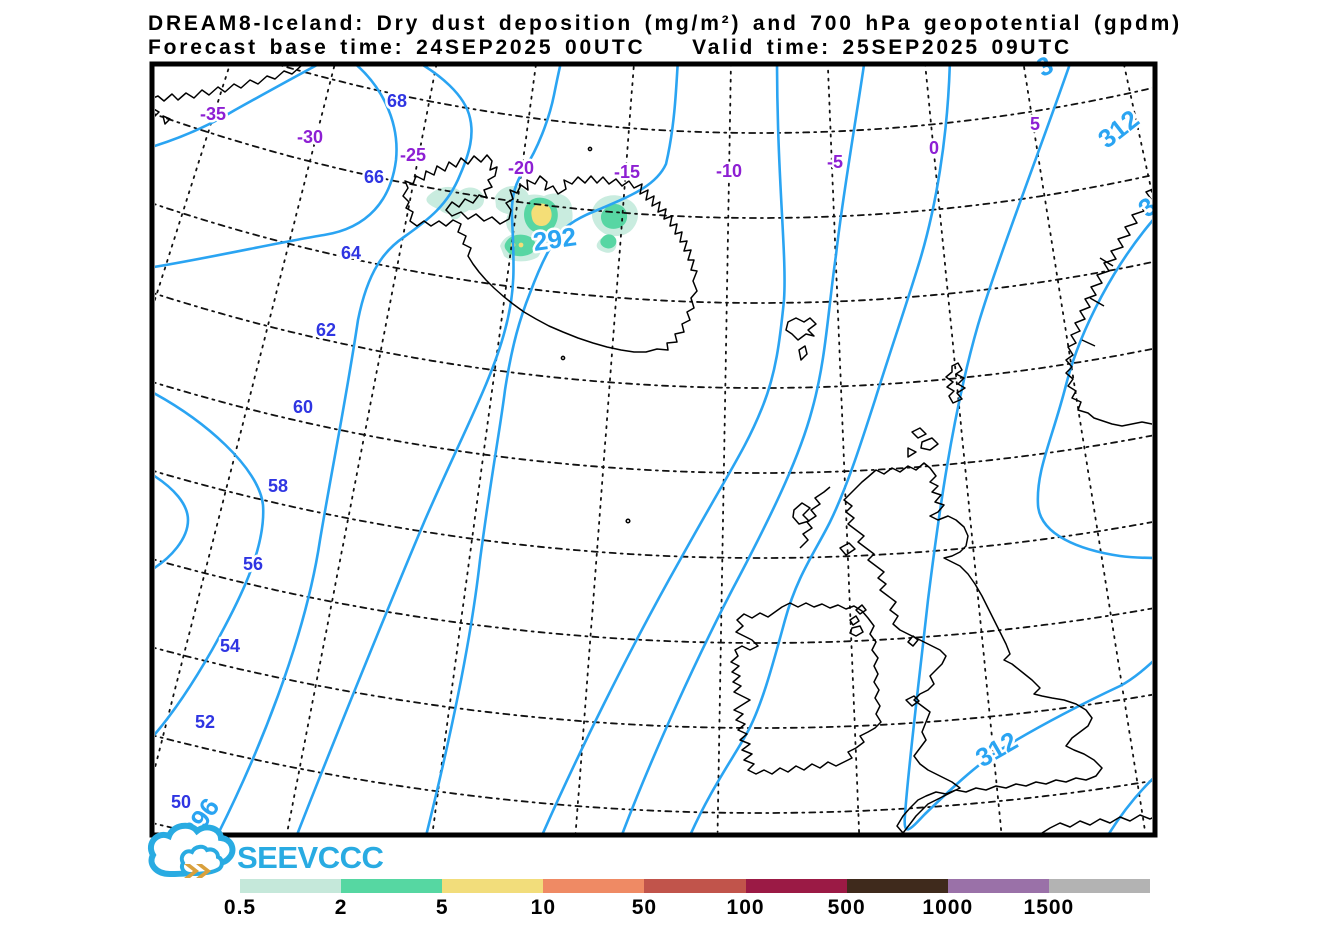  Describe the element at coordinates (554, 239) in the screenshot. I see `contour-value-label: 292` at that location.